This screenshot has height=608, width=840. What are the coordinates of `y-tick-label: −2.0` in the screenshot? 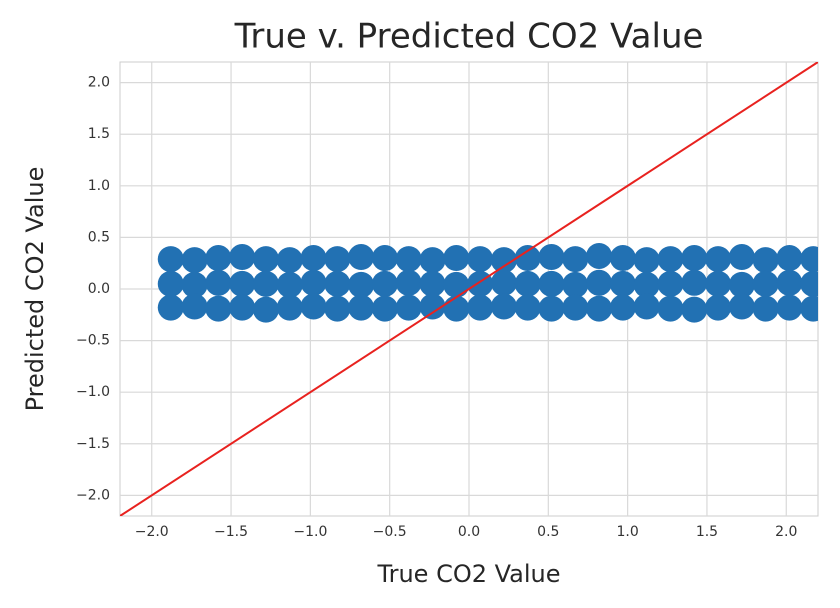 It's located at (93, 495).